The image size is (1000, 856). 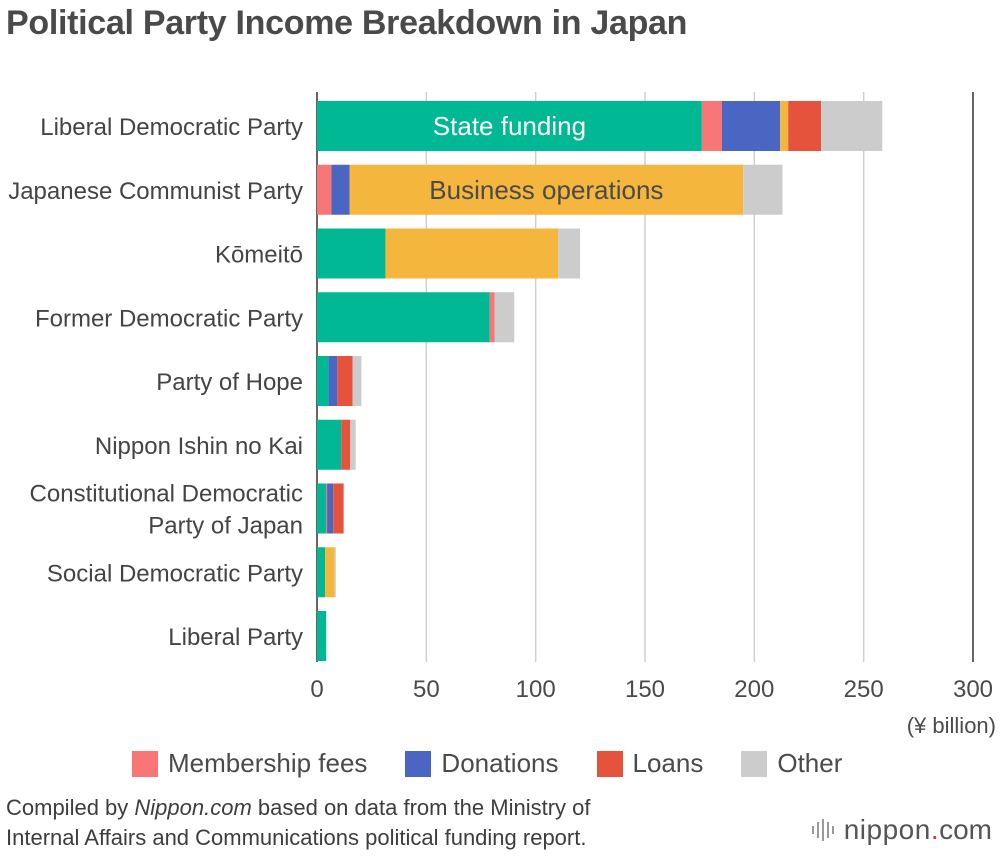 What do you see at coordinates (199, 446) in the screenshot?
I see `category-label: Nippon Ishin no Kai` at bounding box center [199, 446].